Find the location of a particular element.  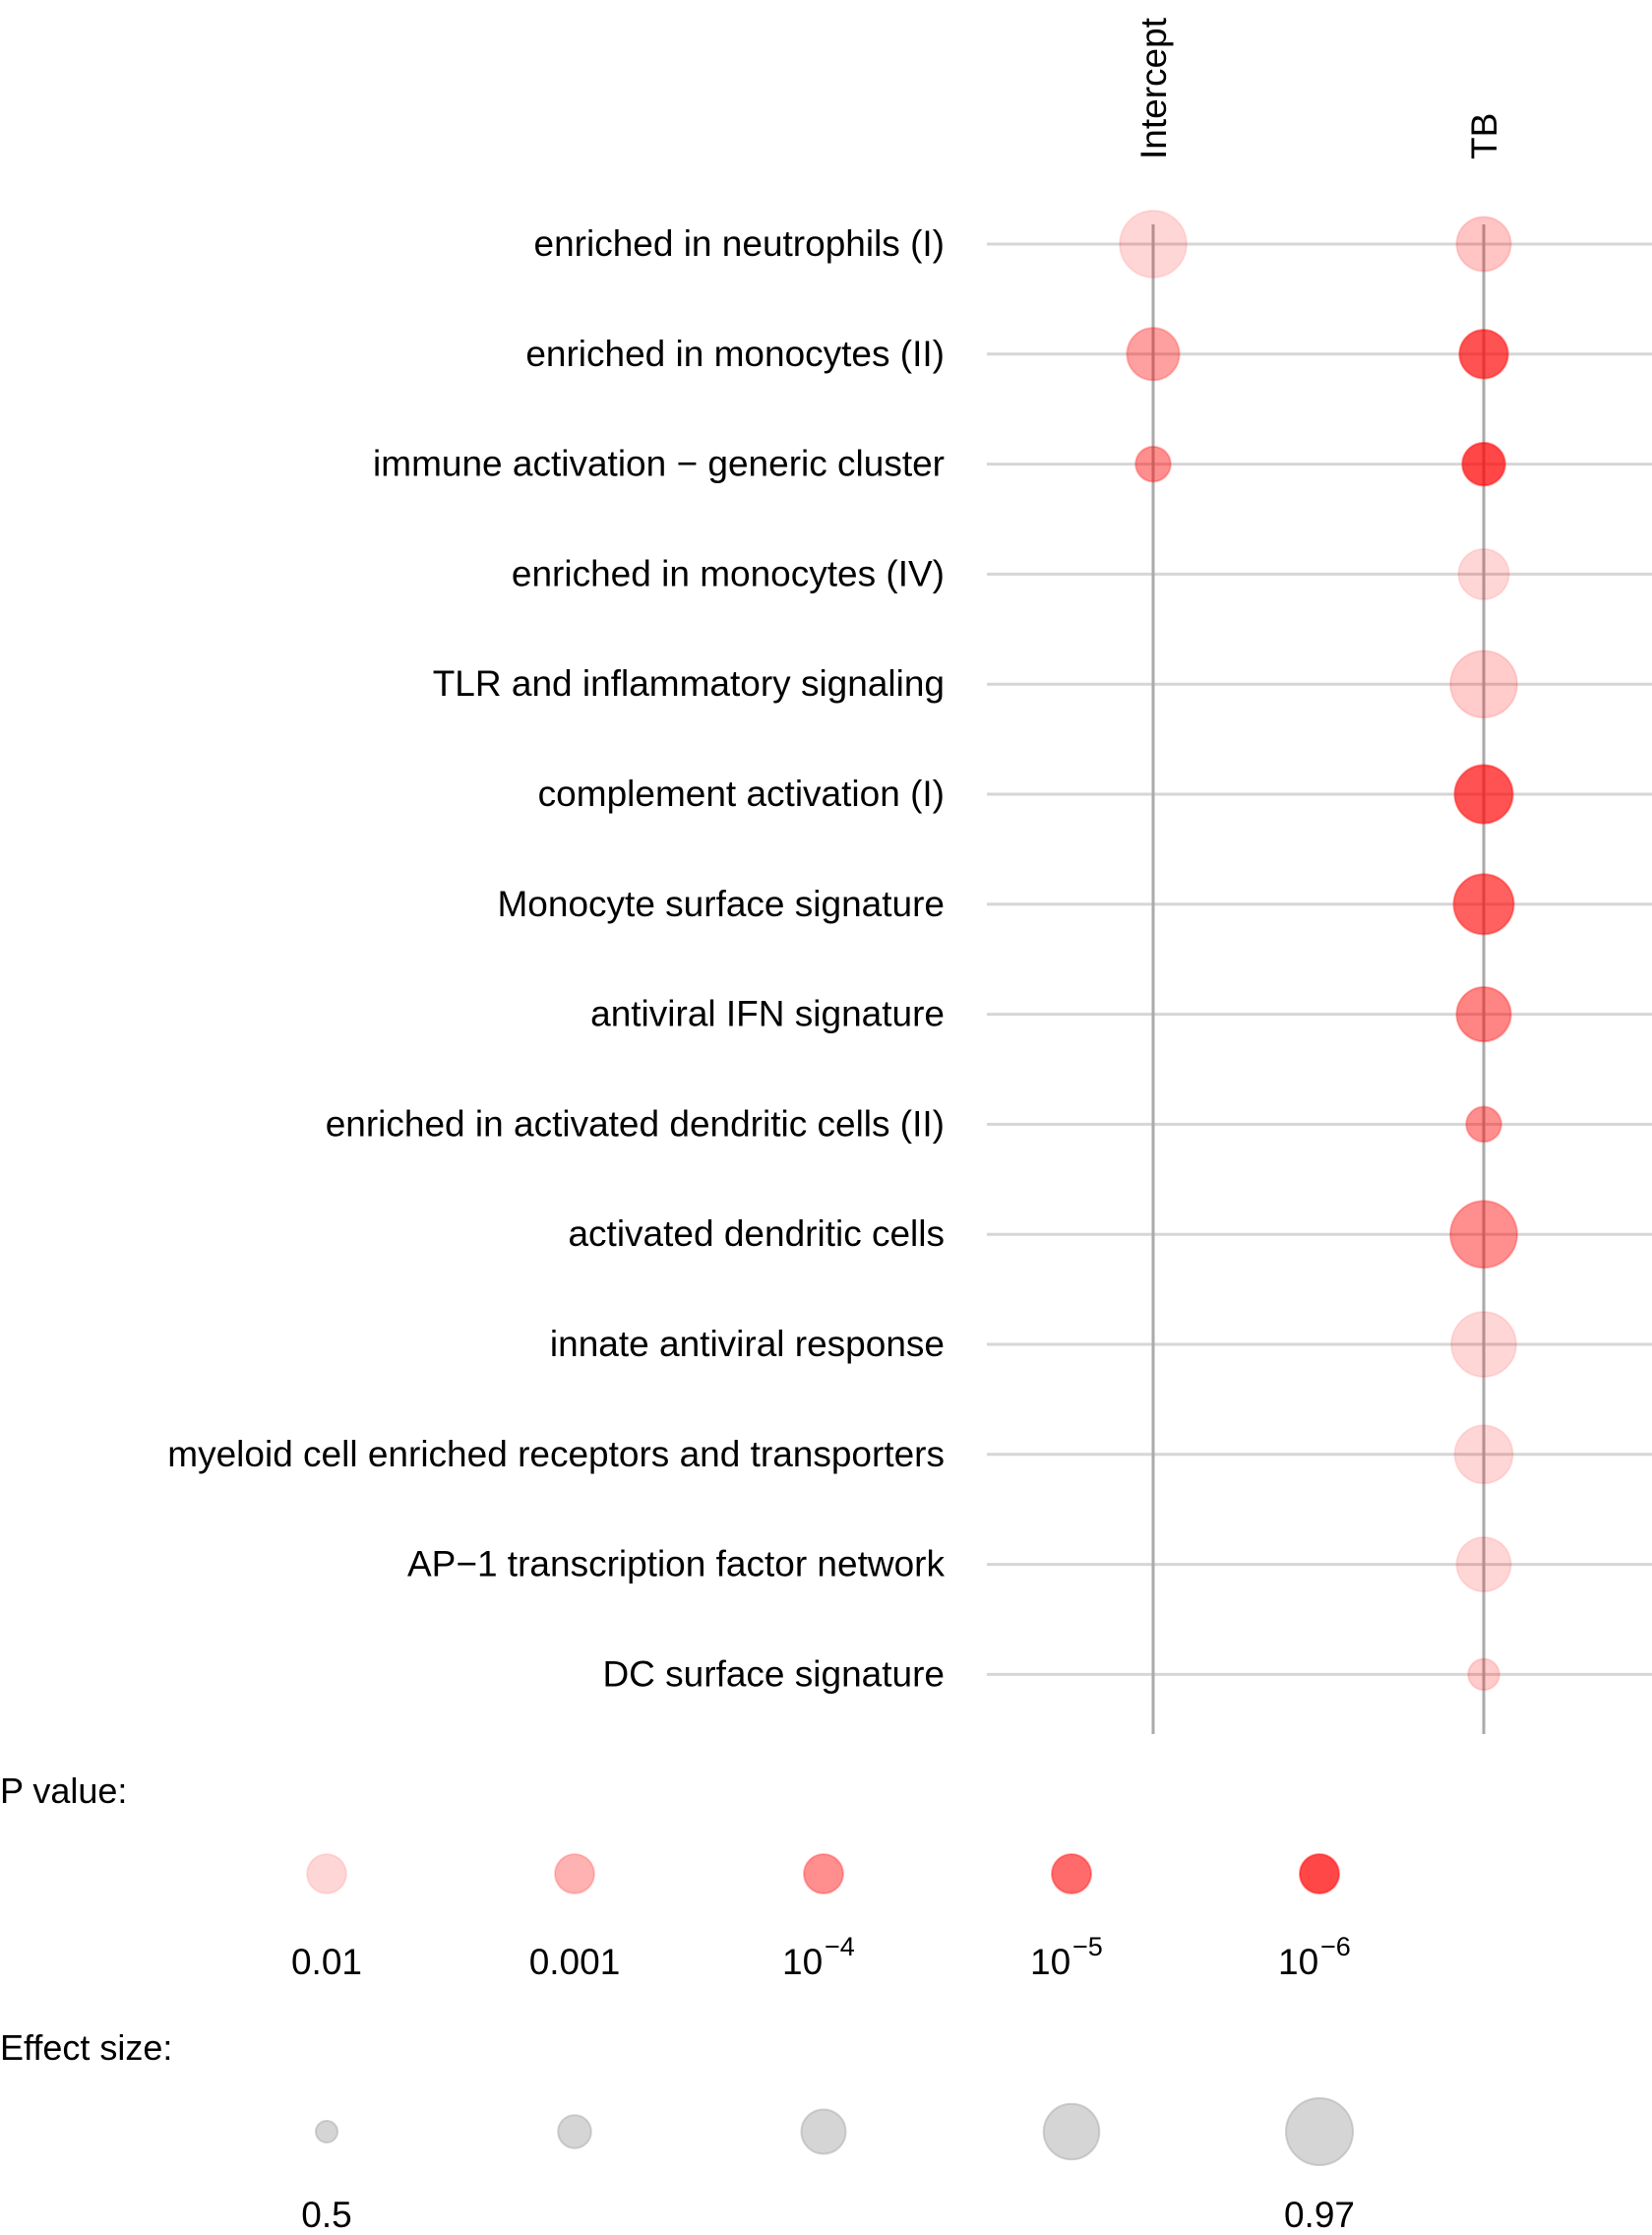

column-label: TB is located at coordinates (1484, 136).